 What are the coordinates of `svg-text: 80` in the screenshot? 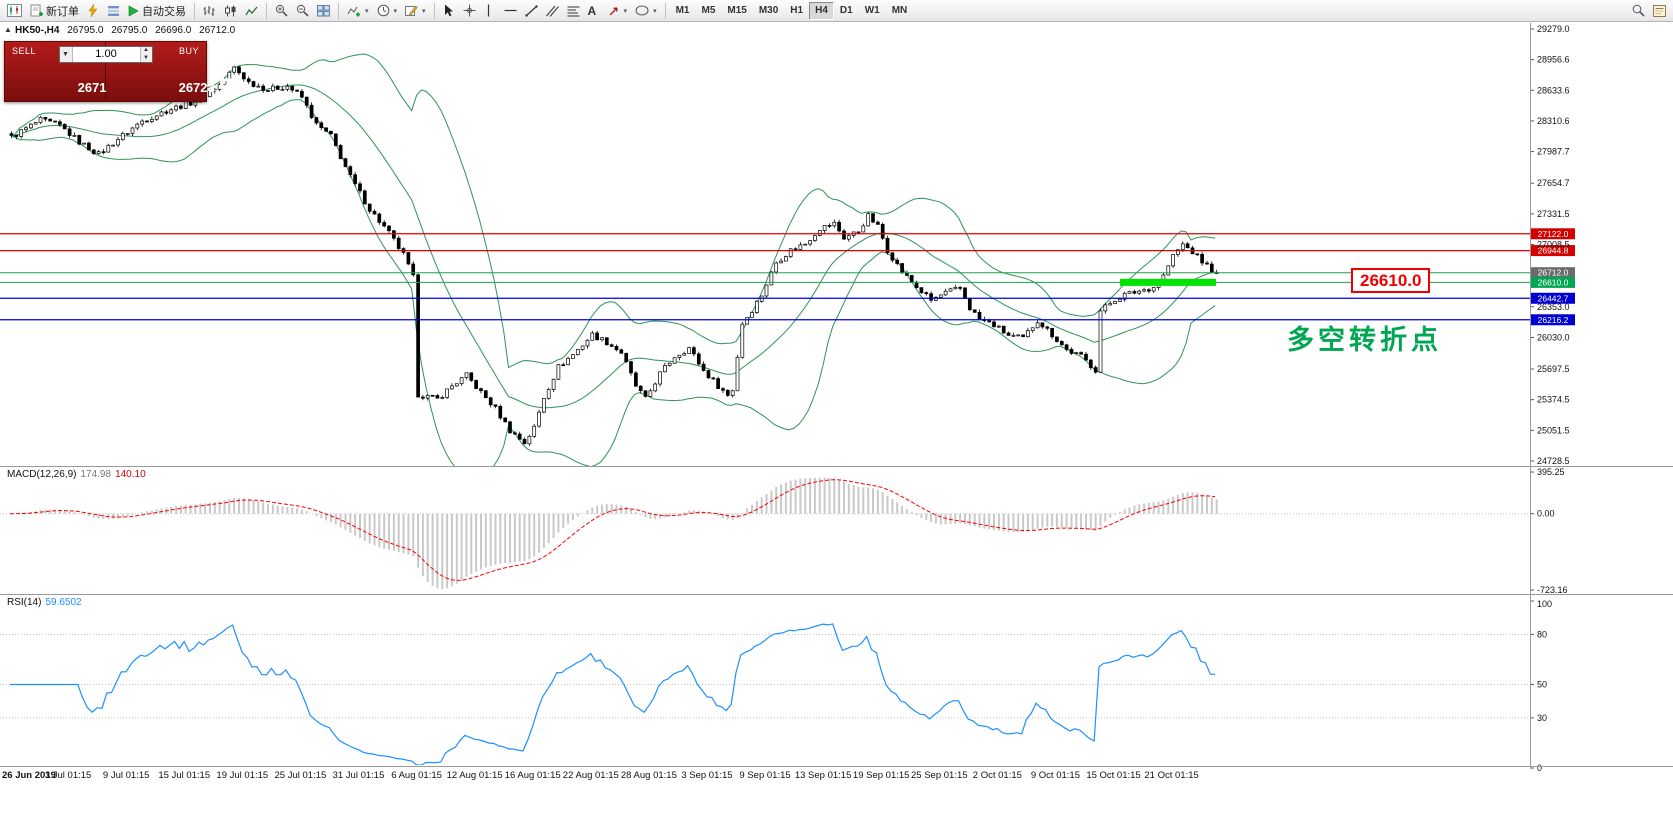 It's located at (1542, 634).